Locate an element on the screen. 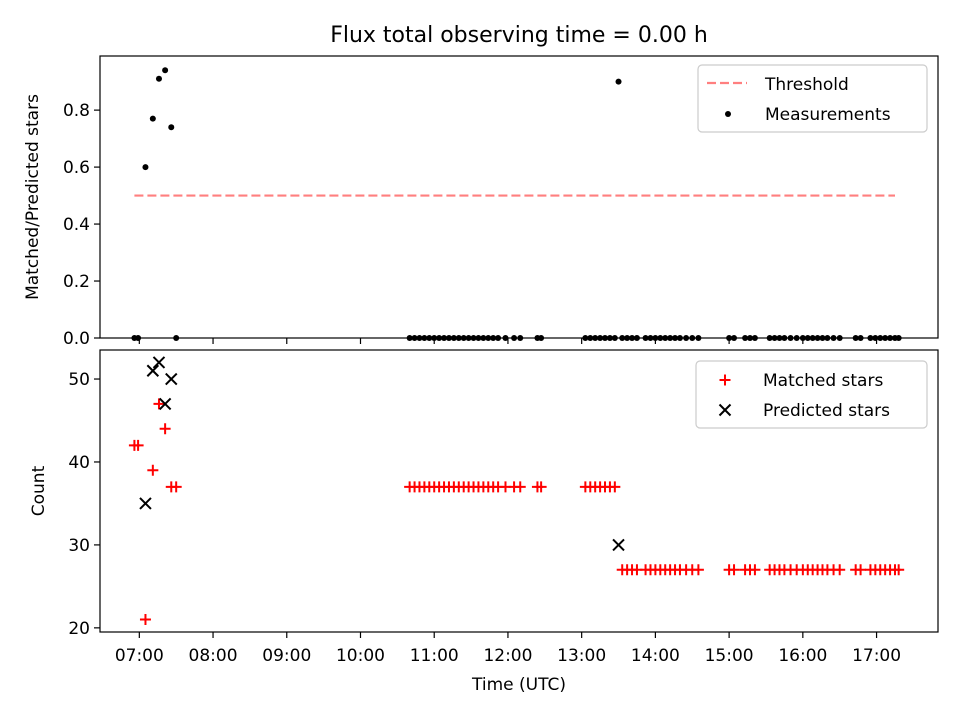  x-tick-label: 14:00 is located at coordinates (655, 656).